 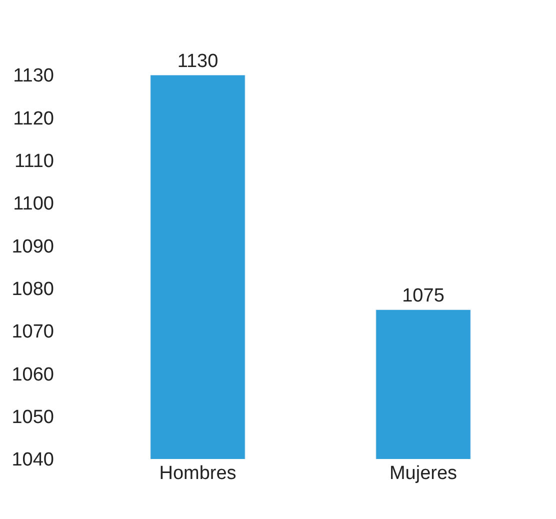 What do you see at coordinates (33, 417) in the screenshot?
I see `y-tick-label: 1050` at bounding box center [33, 417].